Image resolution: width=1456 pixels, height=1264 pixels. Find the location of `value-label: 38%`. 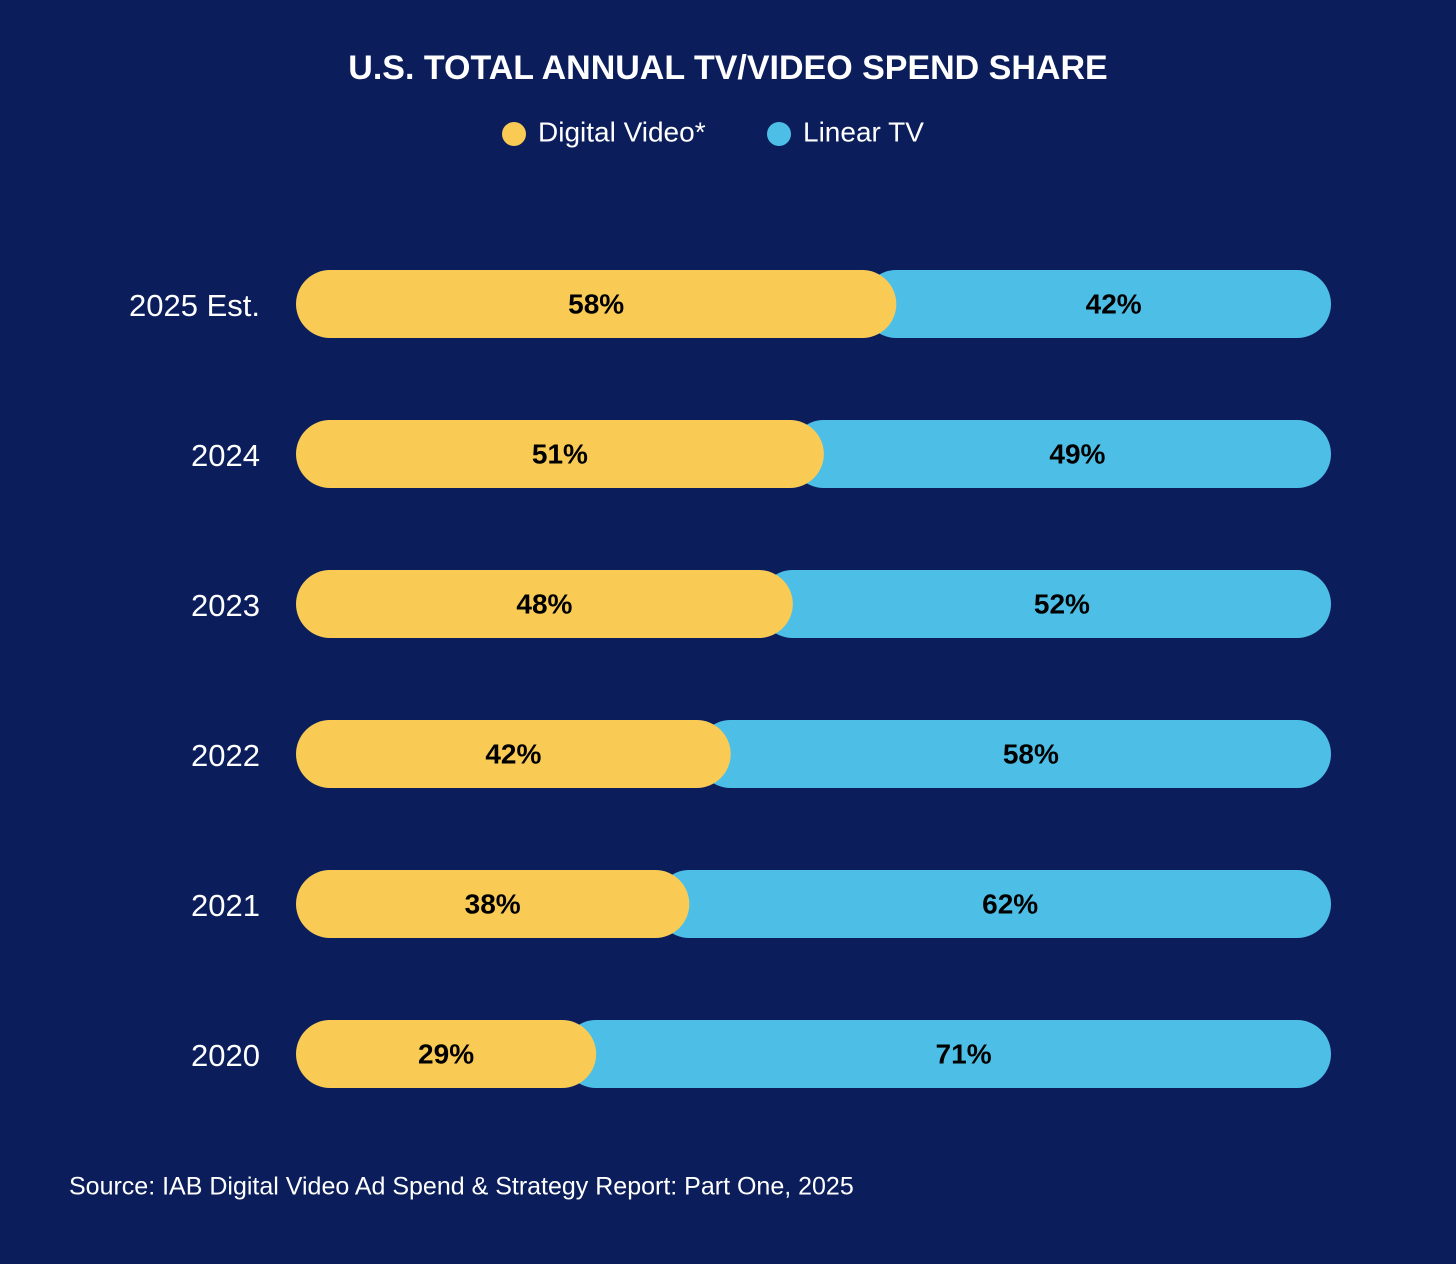

value-label: 38% is located at coordinates (493, 903).